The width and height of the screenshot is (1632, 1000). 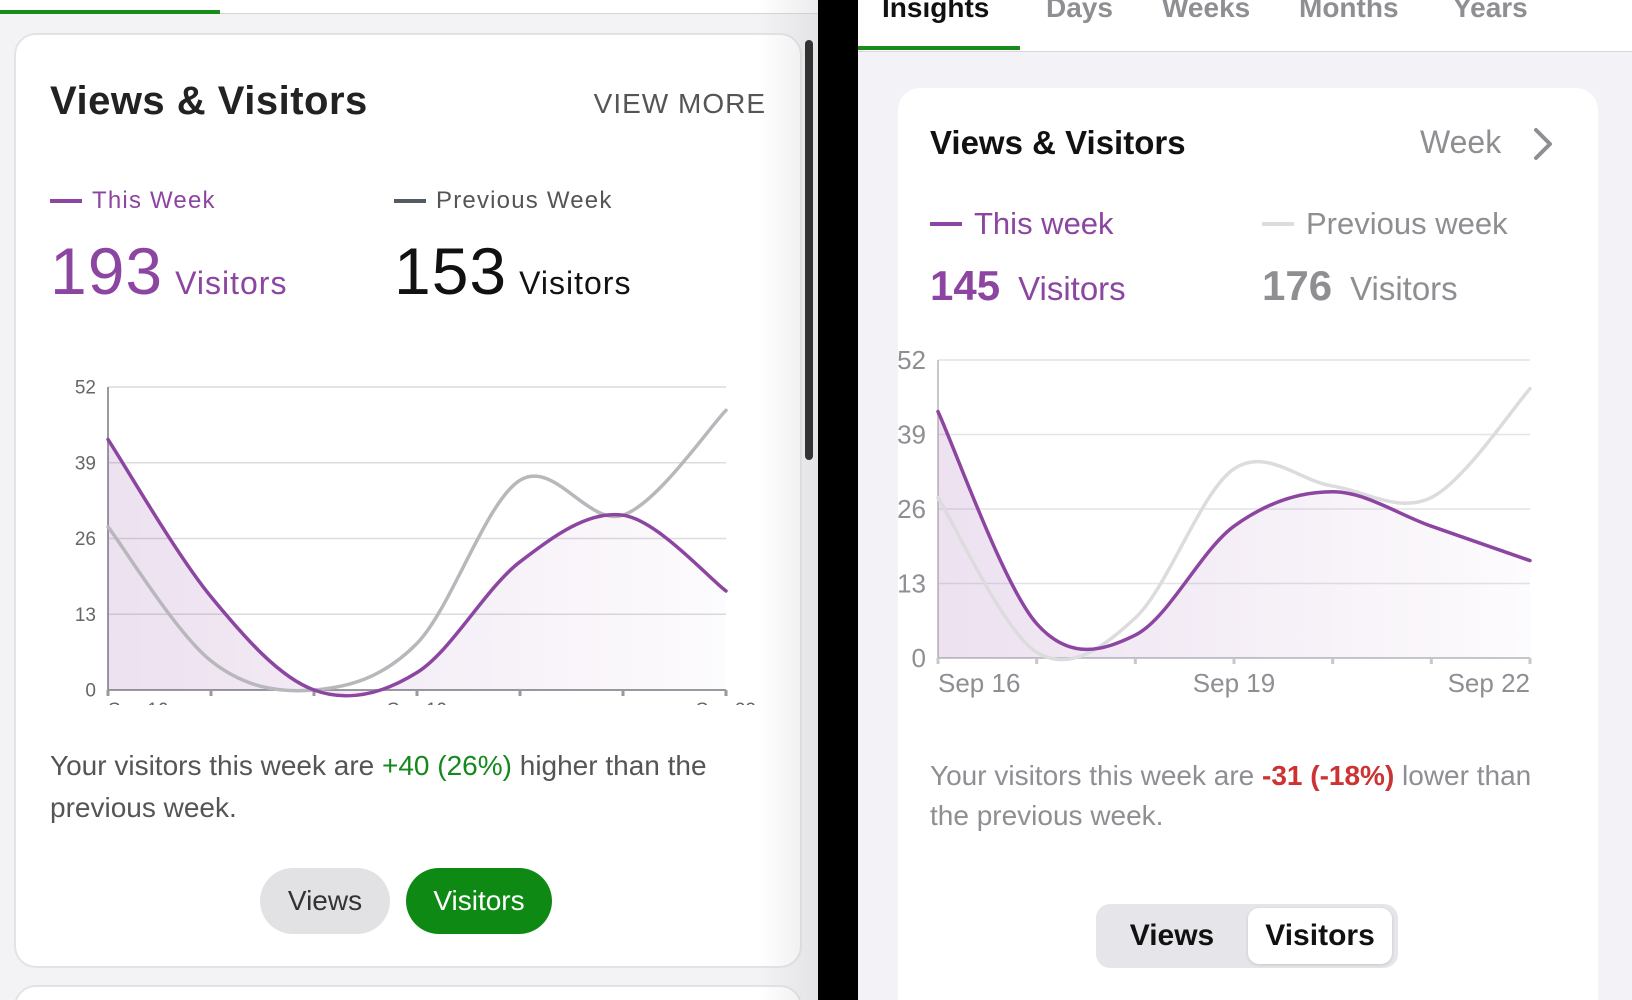 What do you see at coordinates (912, 584) in the screenshot?
I see `ios-chart-y-tick-label: 13` at bounding box center [912, 584].